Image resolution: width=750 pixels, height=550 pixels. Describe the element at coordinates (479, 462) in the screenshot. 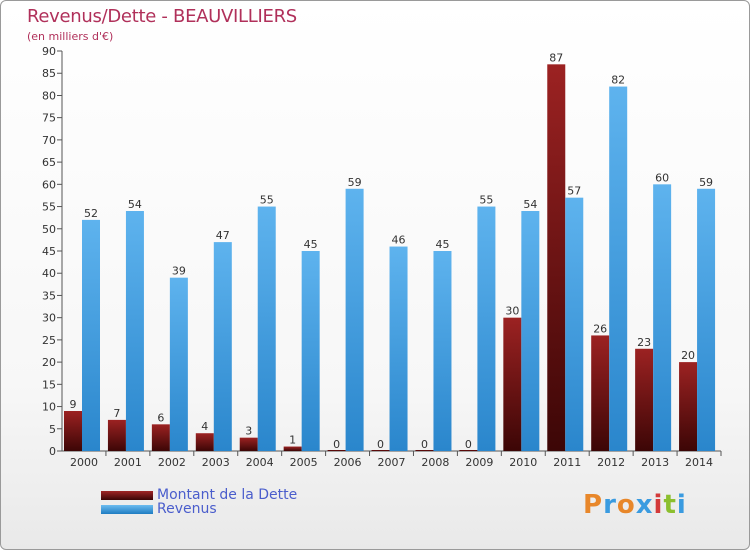

I see `x-tick-label: 2009` at that location.